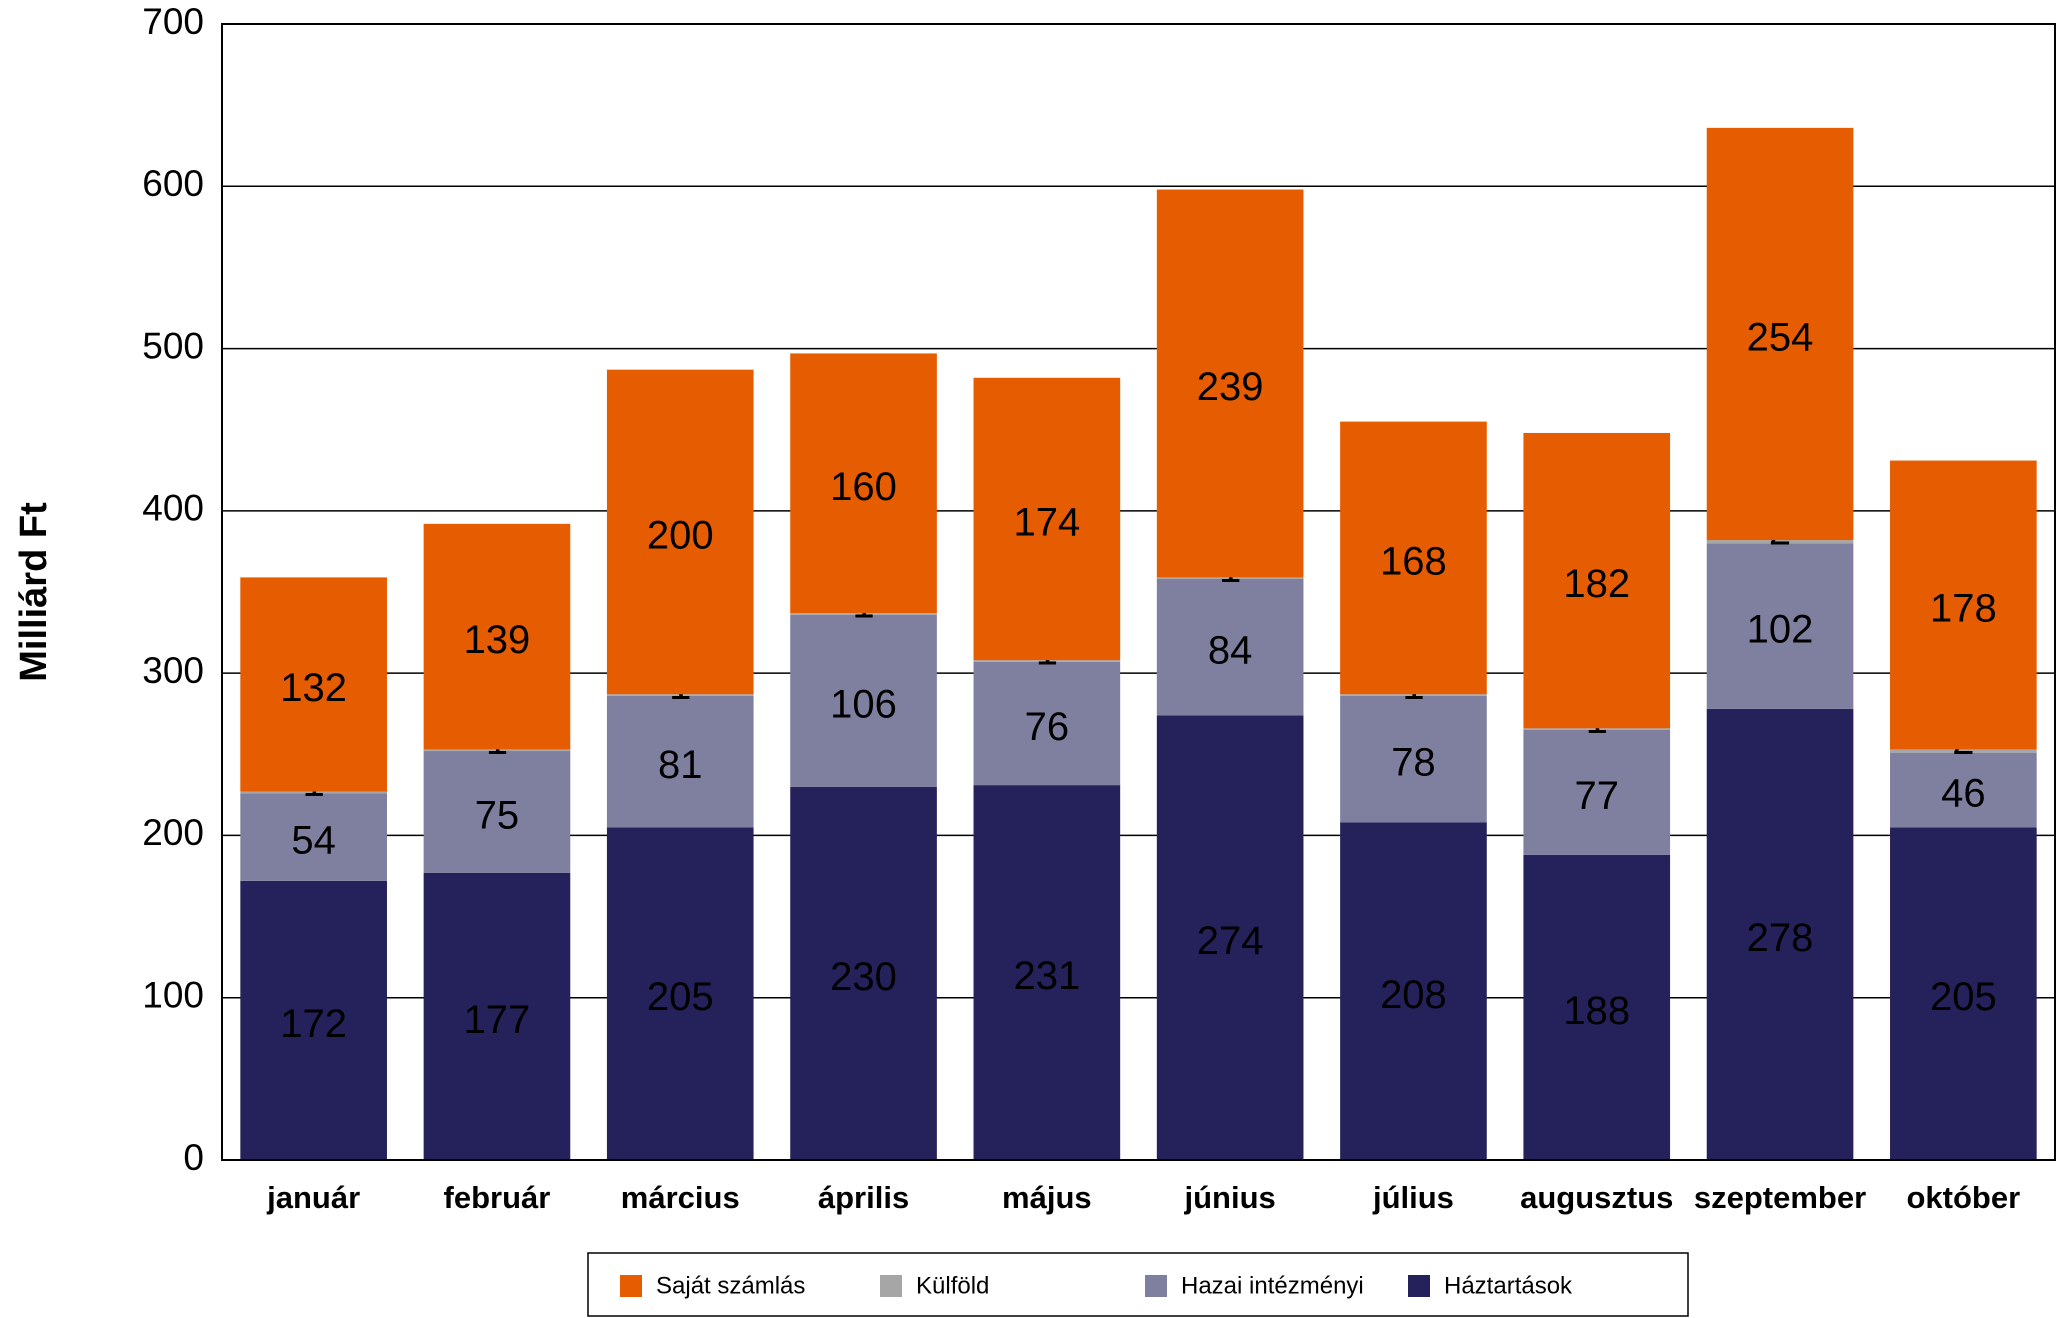  Describe the element at coordinates (173, 670) in the screenshot. I see `y-tick-label: 300` at that location.